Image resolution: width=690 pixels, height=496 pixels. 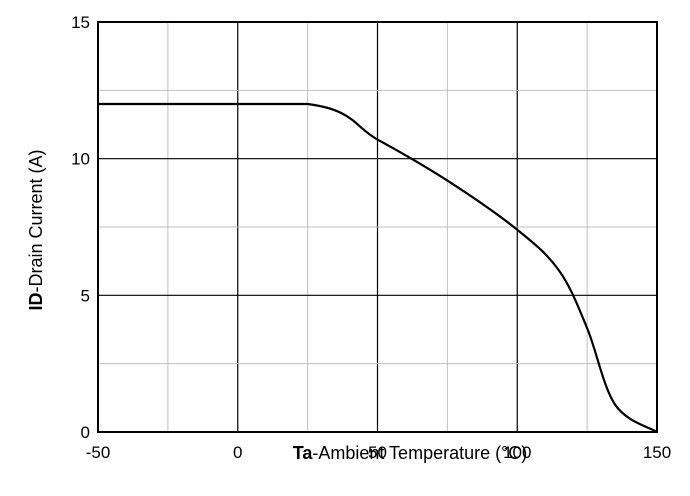 I want to click on x-axis-title: Ta-Ambient Temperature (°C), so click(x=410, y=453).